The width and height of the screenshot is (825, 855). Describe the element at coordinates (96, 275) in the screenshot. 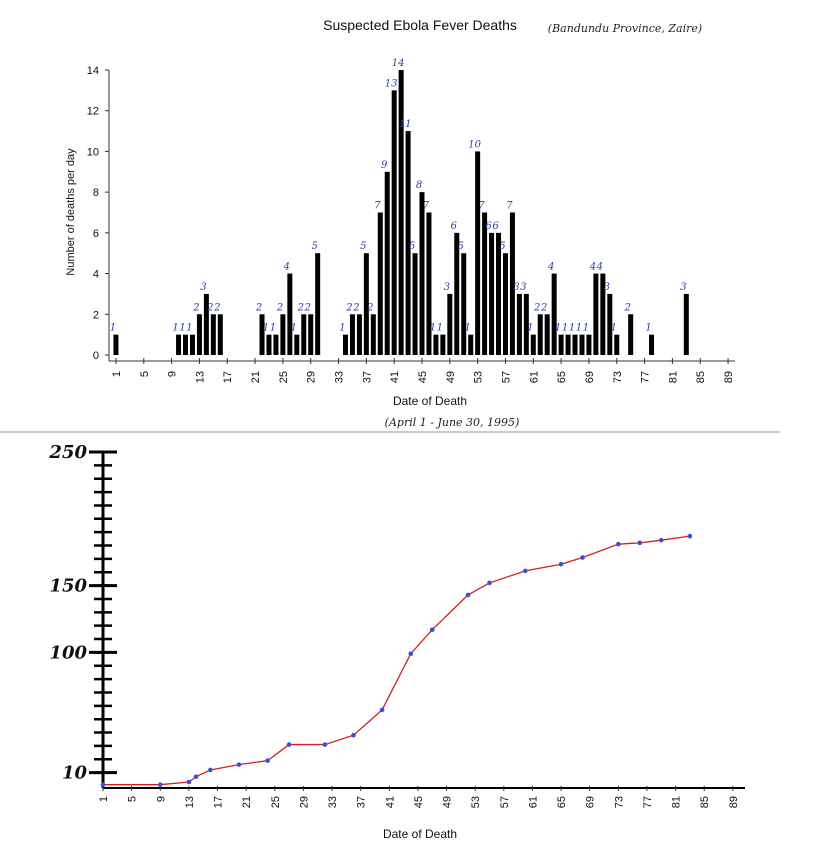

I see `y-tick-label: 4` at that location.